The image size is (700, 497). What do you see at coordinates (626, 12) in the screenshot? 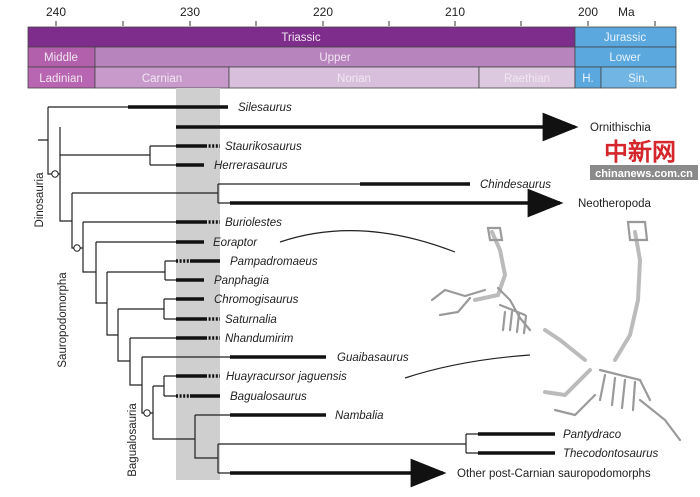
I see `unit-label: Ma` at bounding box center [626, 12].